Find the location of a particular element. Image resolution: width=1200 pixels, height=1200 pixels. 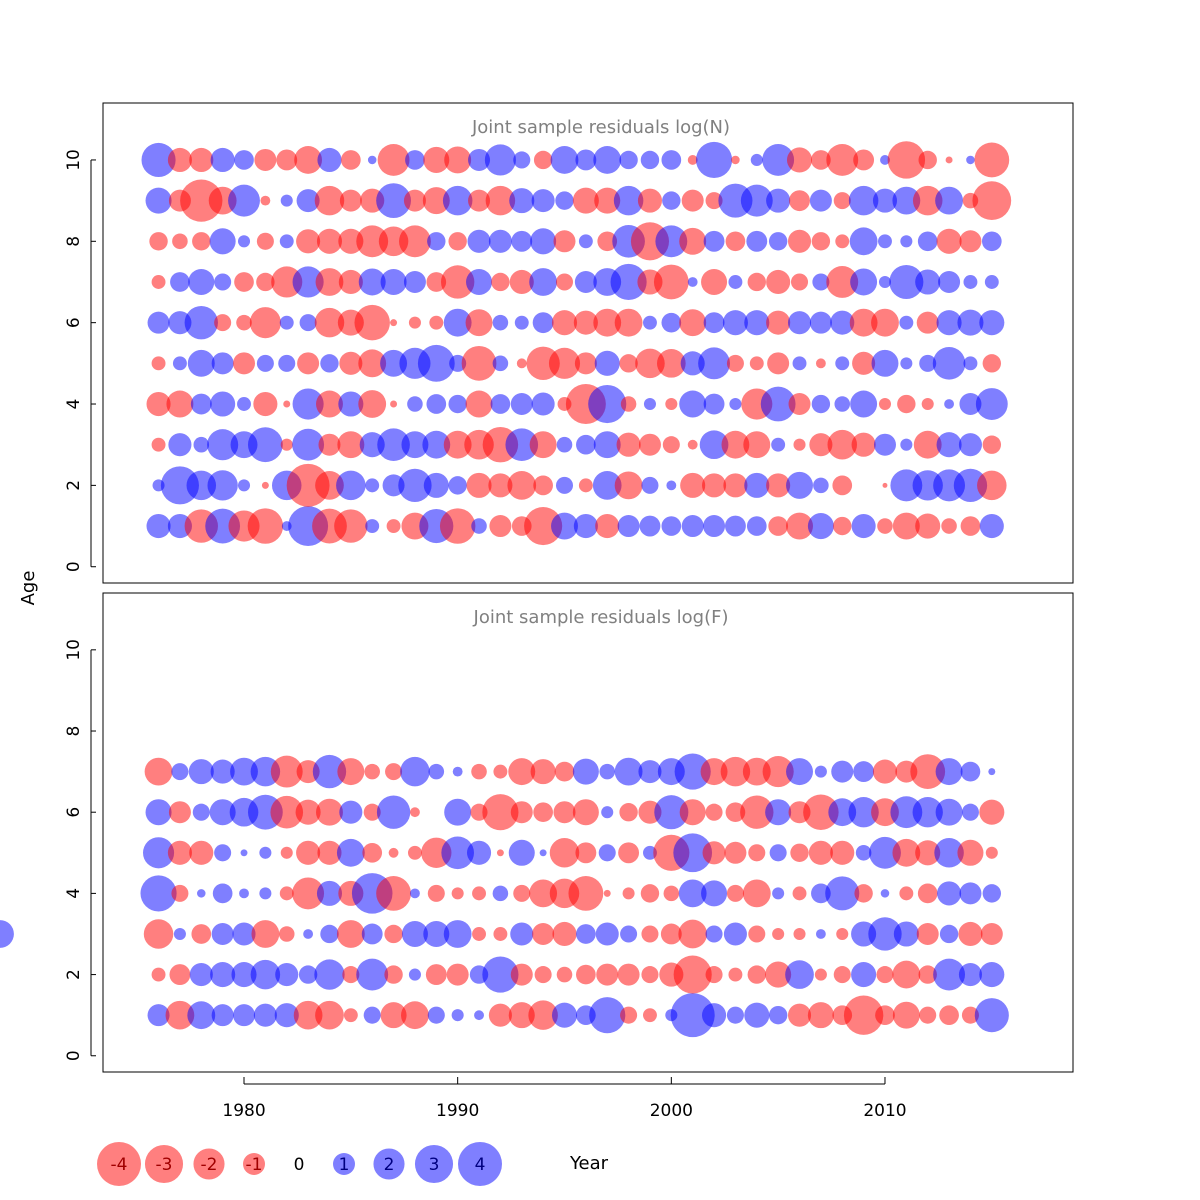

y-axis-label: Age is located at coordinates (28, 588).